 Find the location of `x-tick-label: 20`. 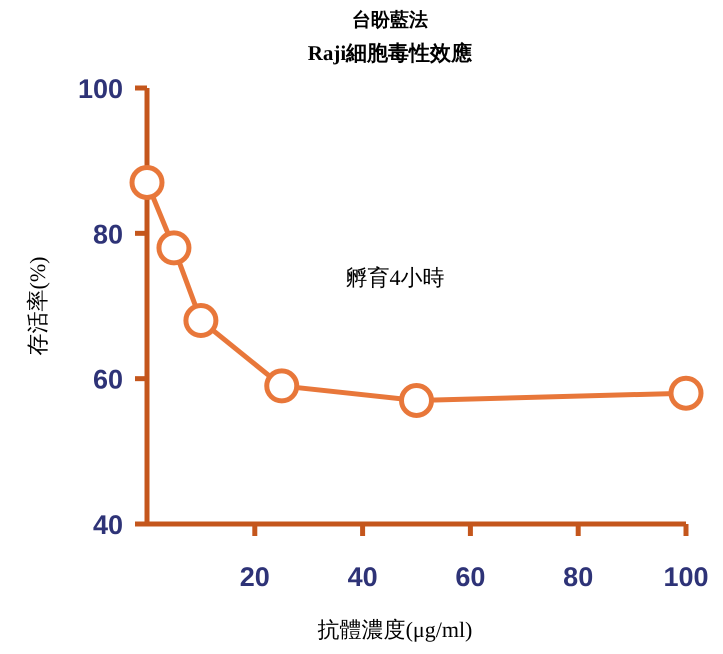

x-tick-label: 20 is located at coordinates (255, 577).